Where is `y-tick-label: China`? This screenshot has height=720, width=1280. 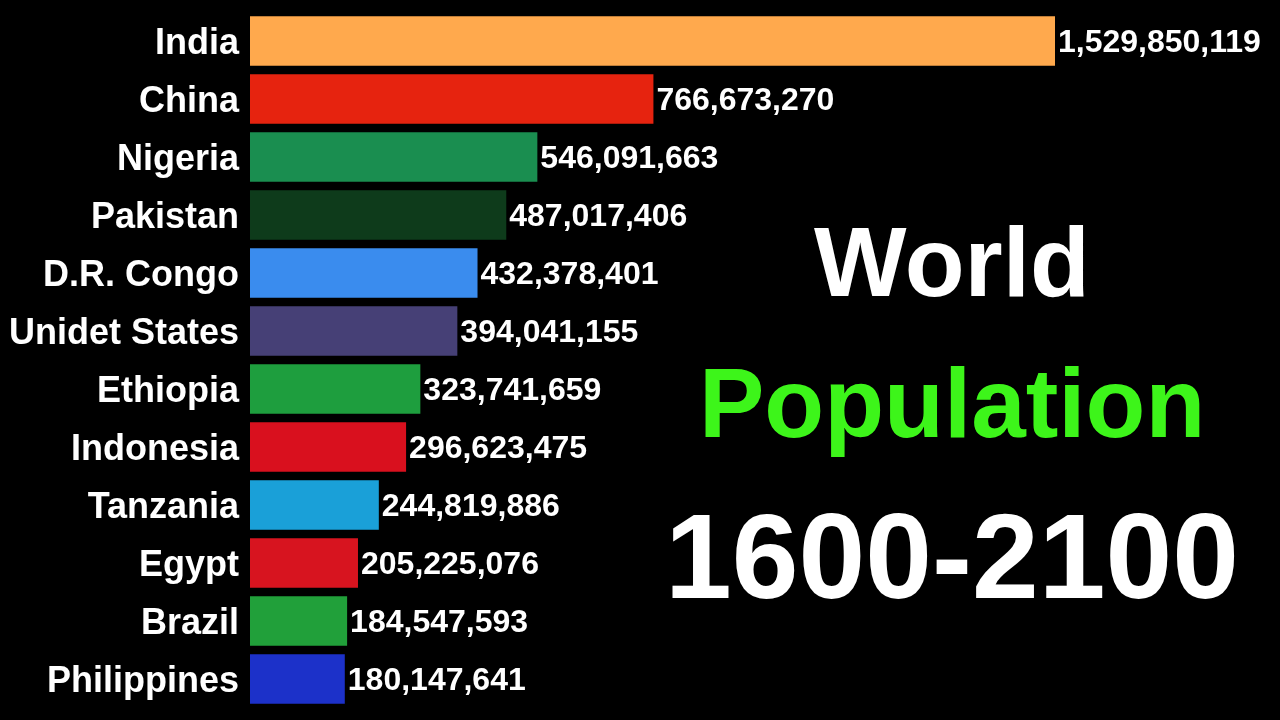 y-tick-label: China is located at coordinates (189, 99).